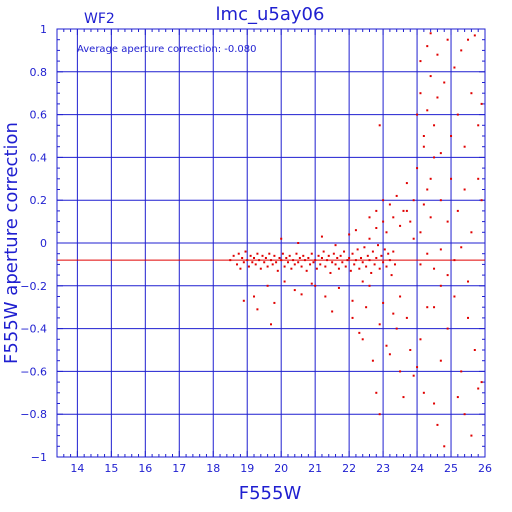 The image size is (512, 512). What do you see at coordinates (39, 200) in the screenshot?
I see `y-tick-label: 0.2` at bounding box center [39, 200].